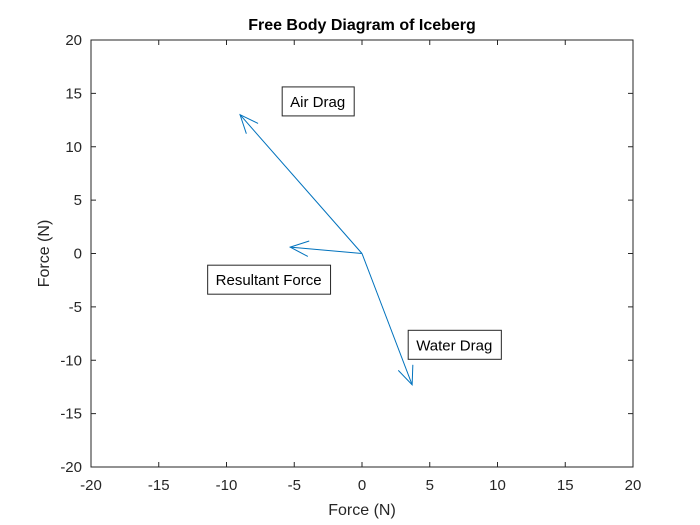  I want to click on x-axis-label: Force (N), so click(362, 510).